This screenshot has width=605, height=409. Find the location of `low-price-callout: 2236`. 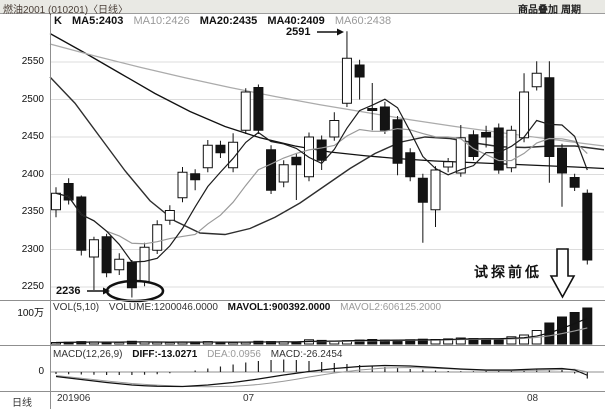

low-price-callout: 2236 is located at coordinates (68, 291).